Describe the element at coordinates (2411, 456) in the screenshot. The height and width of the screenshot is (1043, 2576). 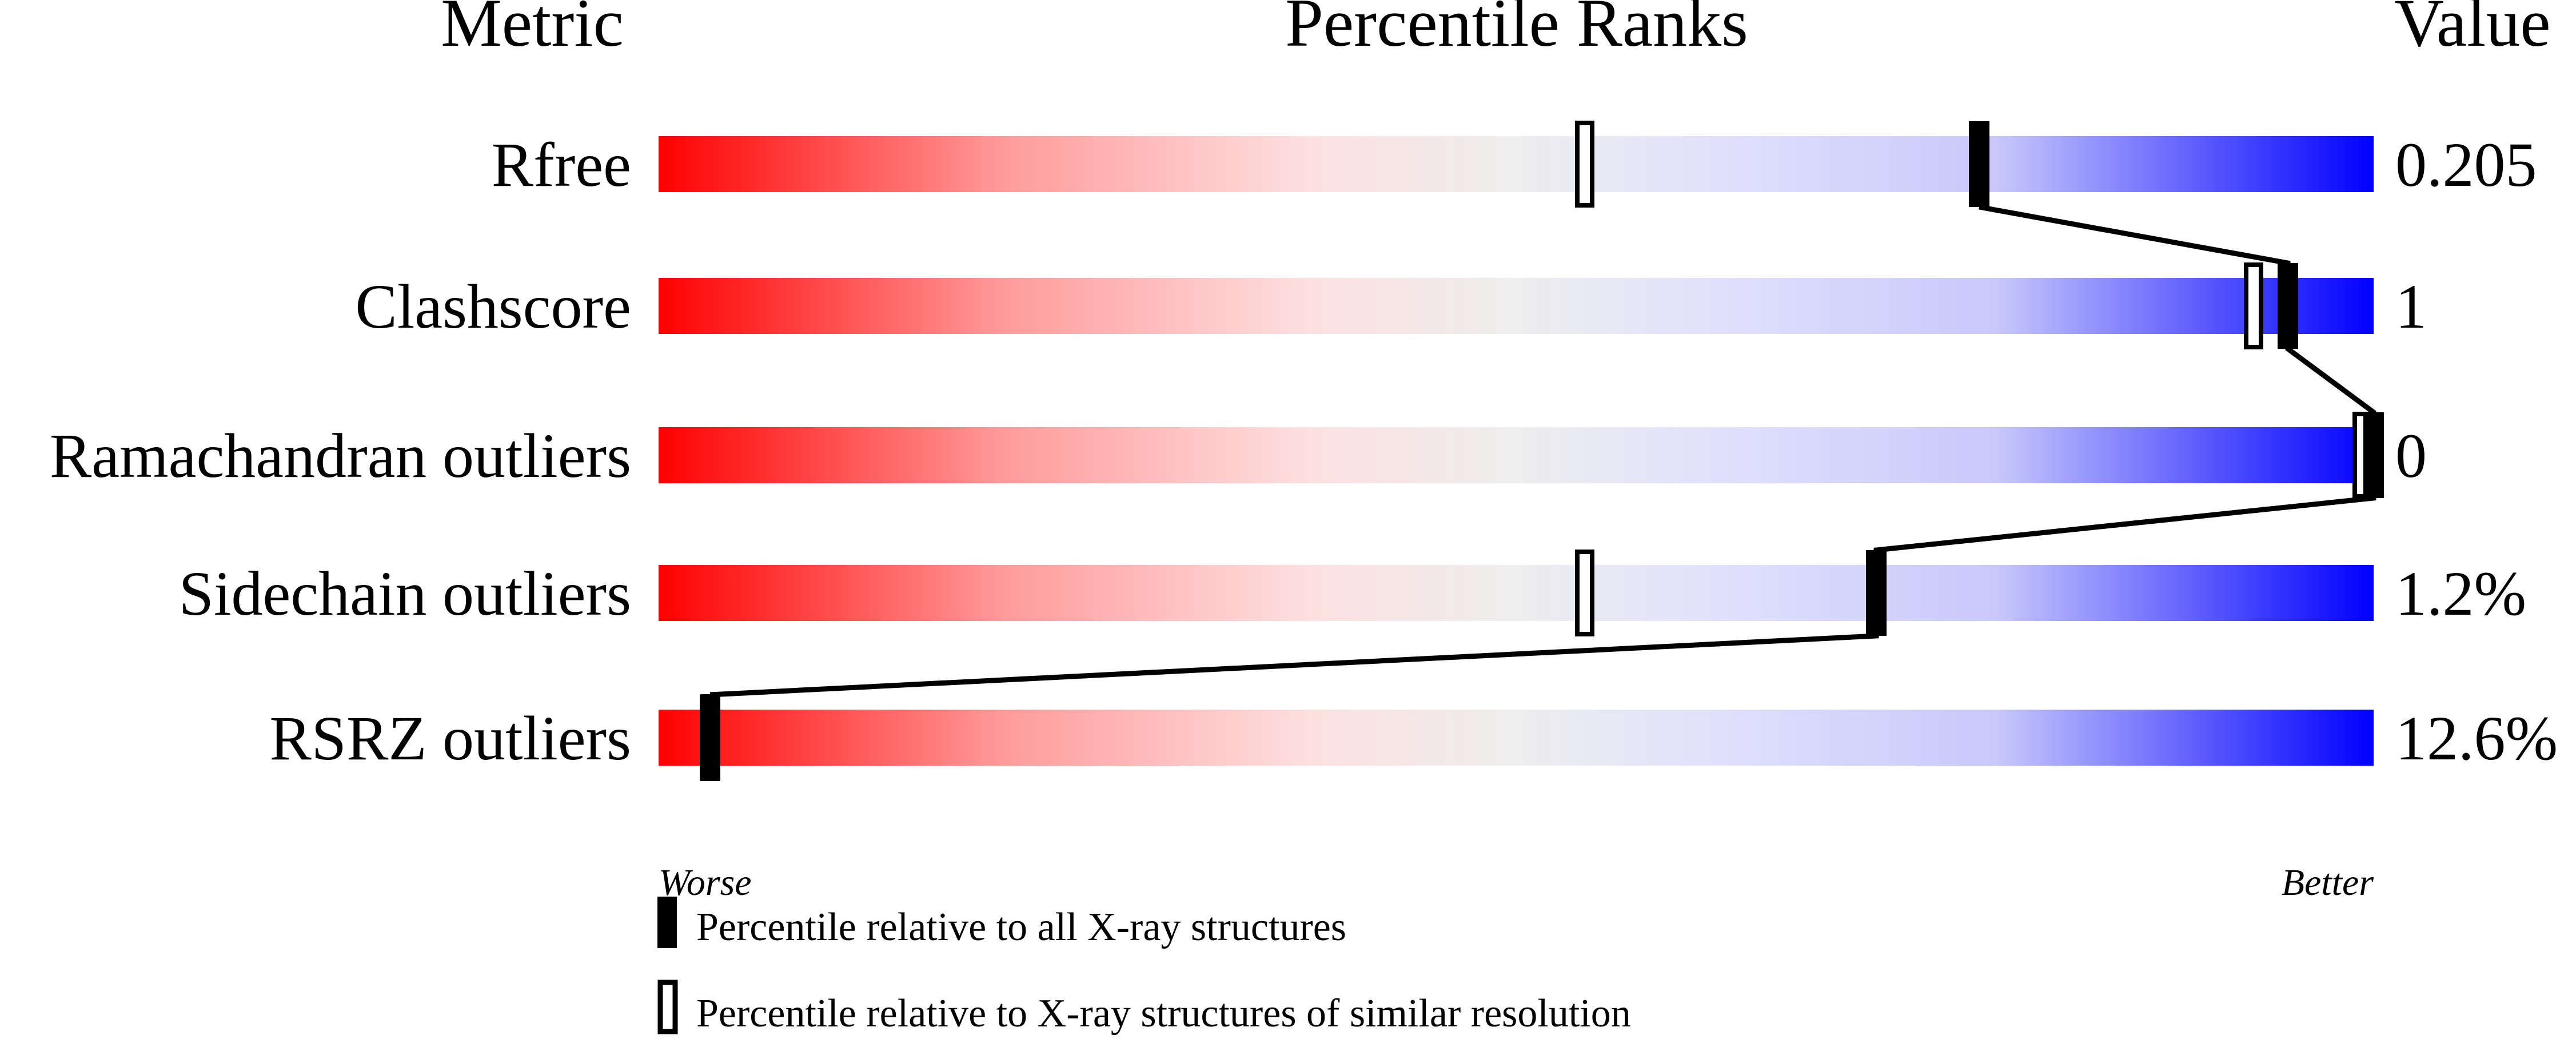
I see `metric-value: 0` at that location.